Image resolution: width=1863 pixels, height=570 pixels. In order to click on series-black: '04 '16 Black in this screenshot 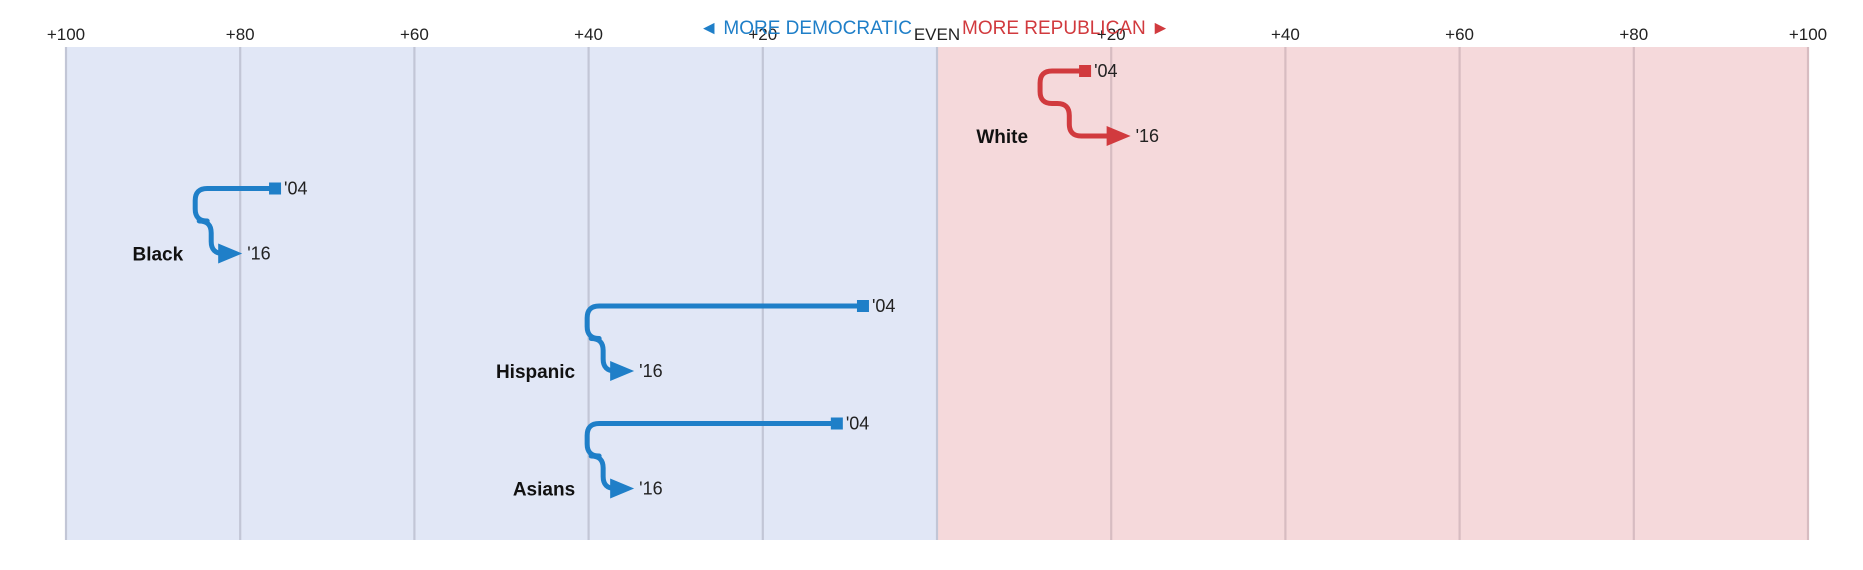, I will do `click(219, 222)`.